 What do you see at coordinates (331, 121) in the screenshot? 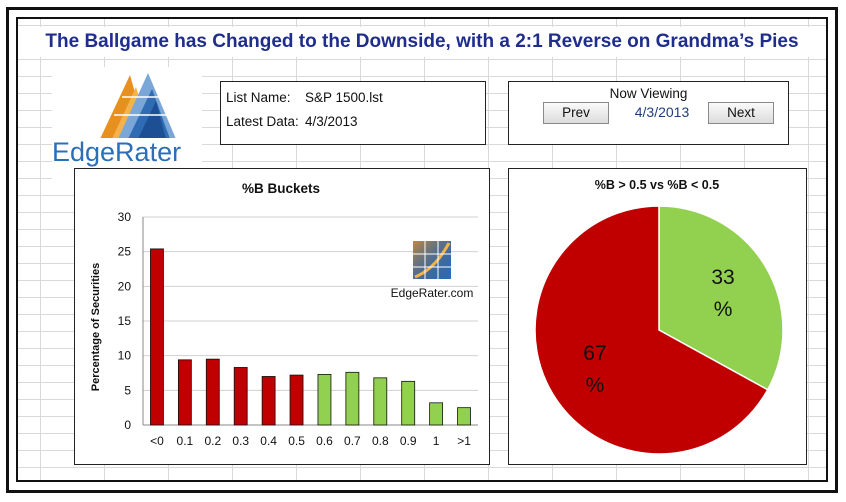
I see `latest-data-value: 4/3/2013` at bounding box center [331, 121].